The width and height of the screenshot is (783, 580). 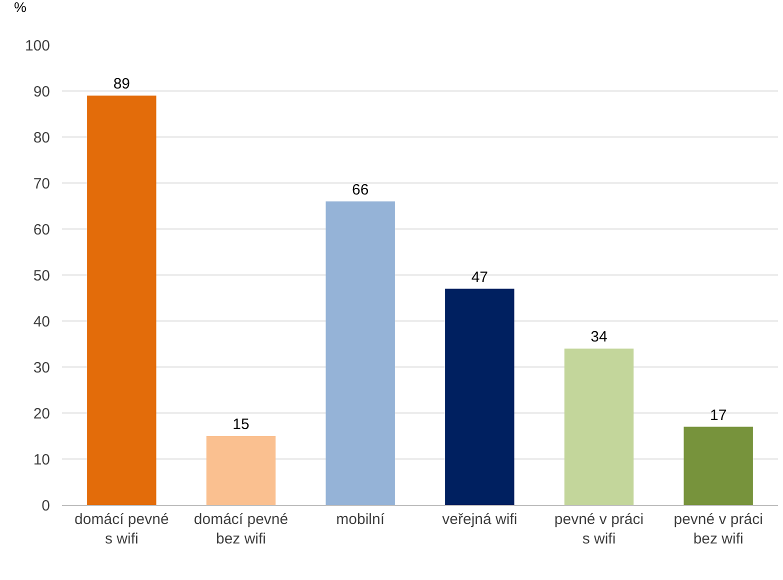 I want to click on y-tick-label: 70, so click(x=41, y=183).